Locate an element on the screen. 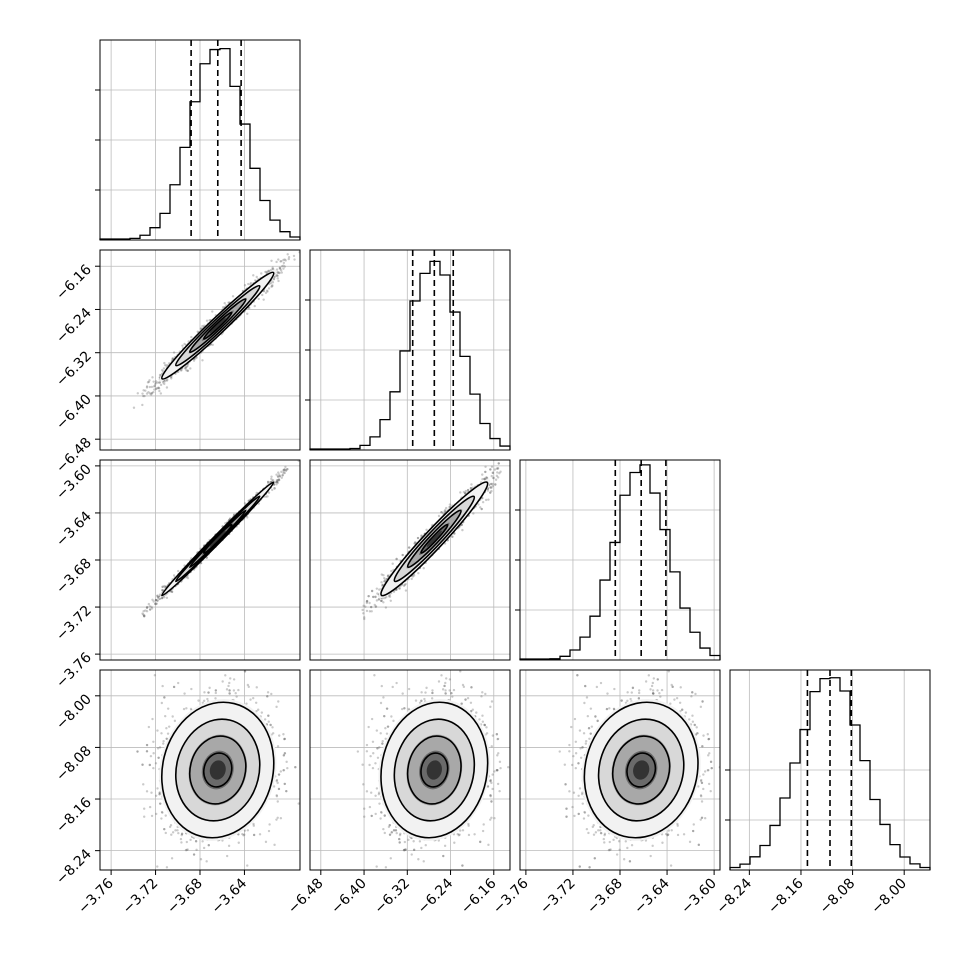 The image size is (970, 970). scatter-content is located at coordinates (431, 541).